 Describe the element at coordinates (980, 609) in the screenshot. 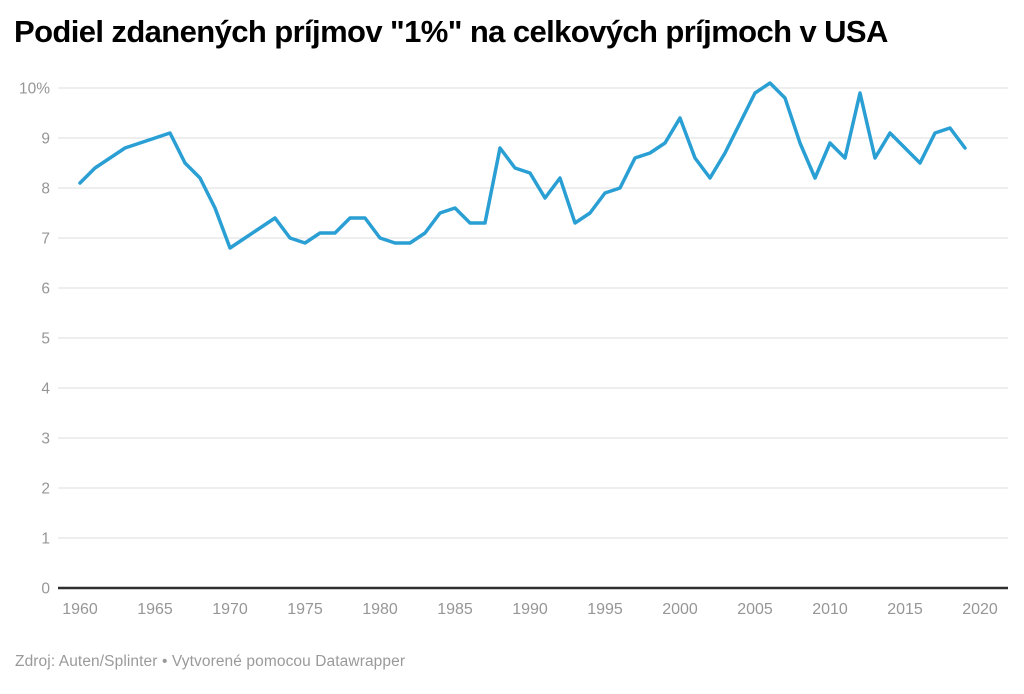

I see `x-tick-label: 2020` at that location.